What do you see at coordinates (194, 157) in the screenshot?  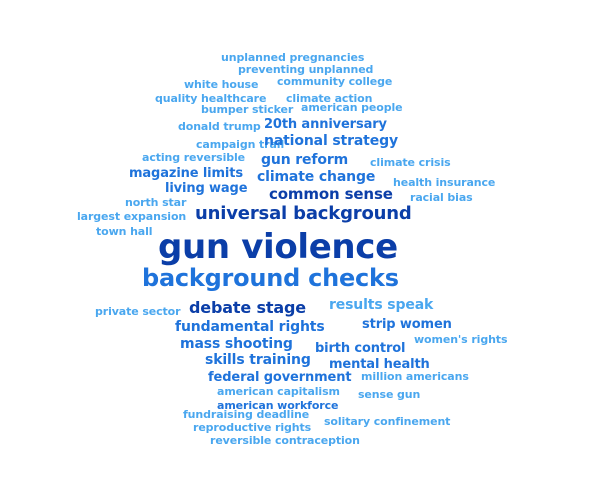 I see `word-acting-reversible: acting reversible` at bounding box center [194, 157].